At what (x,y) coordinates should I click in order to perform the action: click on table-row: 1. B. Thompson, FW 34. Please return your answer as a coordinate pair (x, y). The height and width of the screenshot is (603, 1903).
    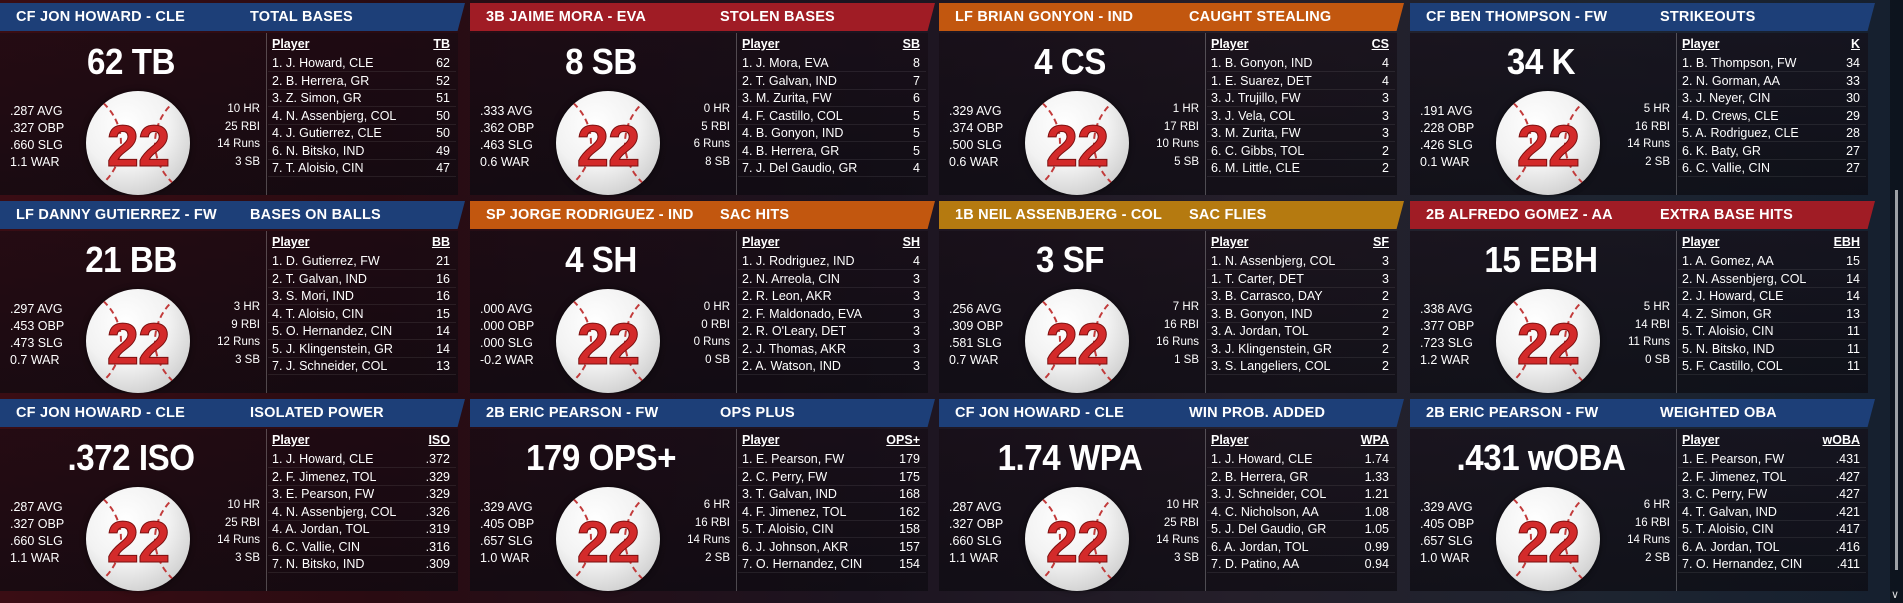
    Looking at the image, I should click on (1772, 63).